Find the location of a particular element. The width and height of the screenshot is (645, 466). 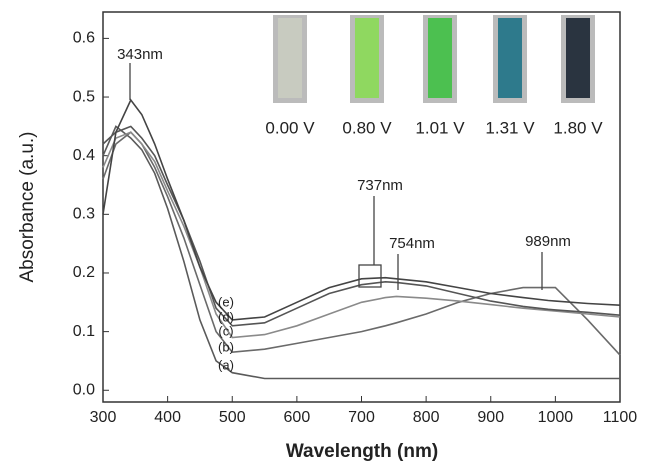

x-tick-label: 600 is located at coordinates (297, 417).